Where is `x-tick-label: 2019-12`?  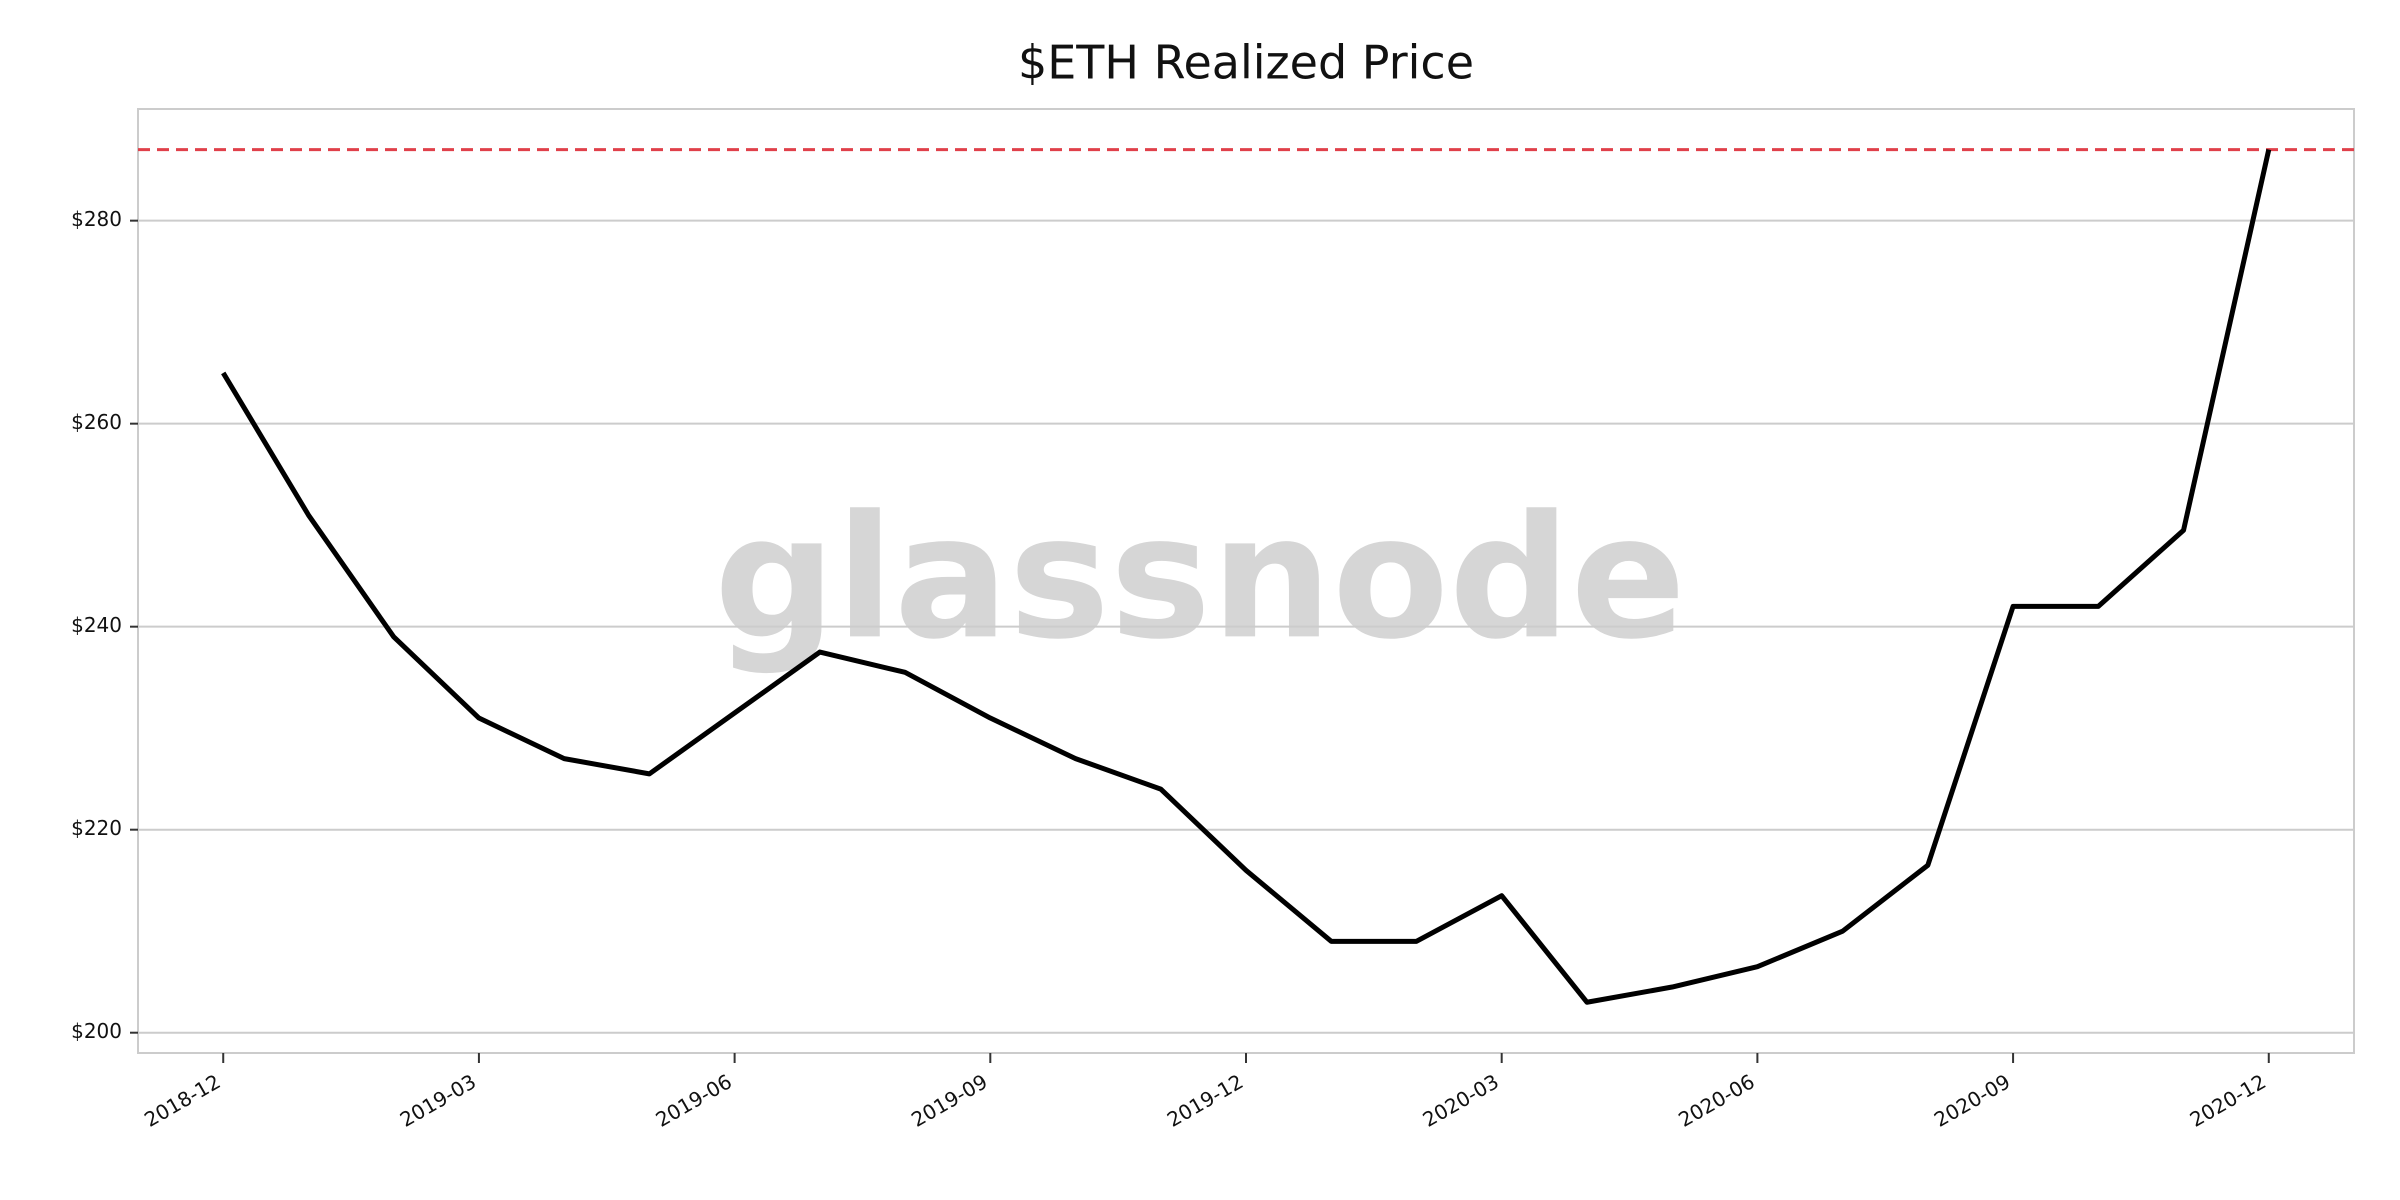
x-tick-label: 2019-12 is located at coordinates (1205, 1100).